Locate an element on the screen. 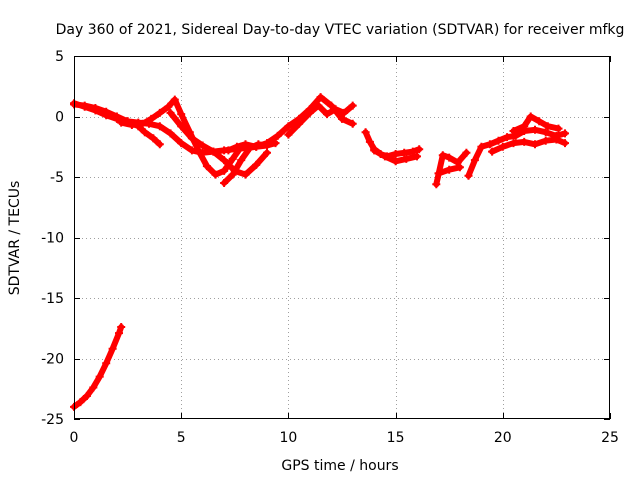  x-axis-label: GPS time / hours is located at coordinates (339, 466).